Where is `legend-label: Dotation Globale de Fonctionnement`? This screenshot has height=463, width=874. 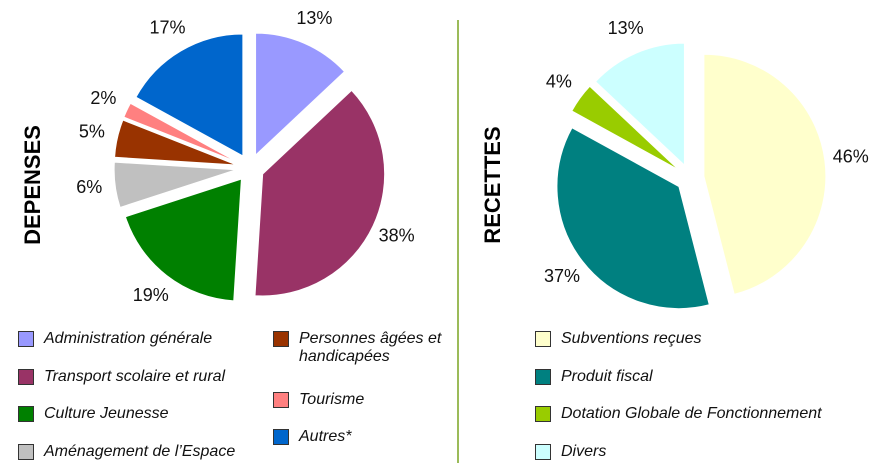 legend-label: Dotation Globale de Fonctionnement is located at coordinates (691, 413).